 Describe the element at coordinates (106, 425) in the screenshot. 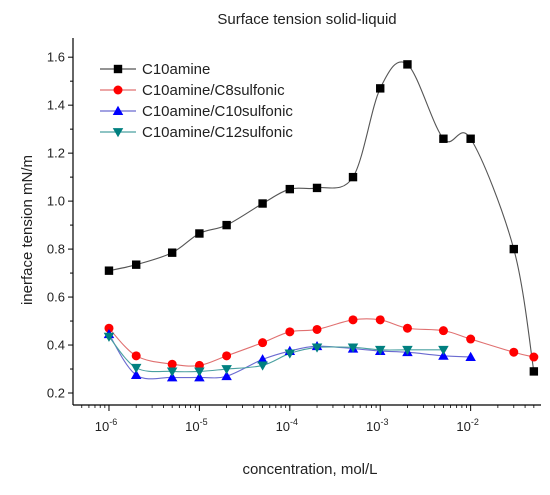

I see `x-tick-label: 10⁻⁶` at that location.